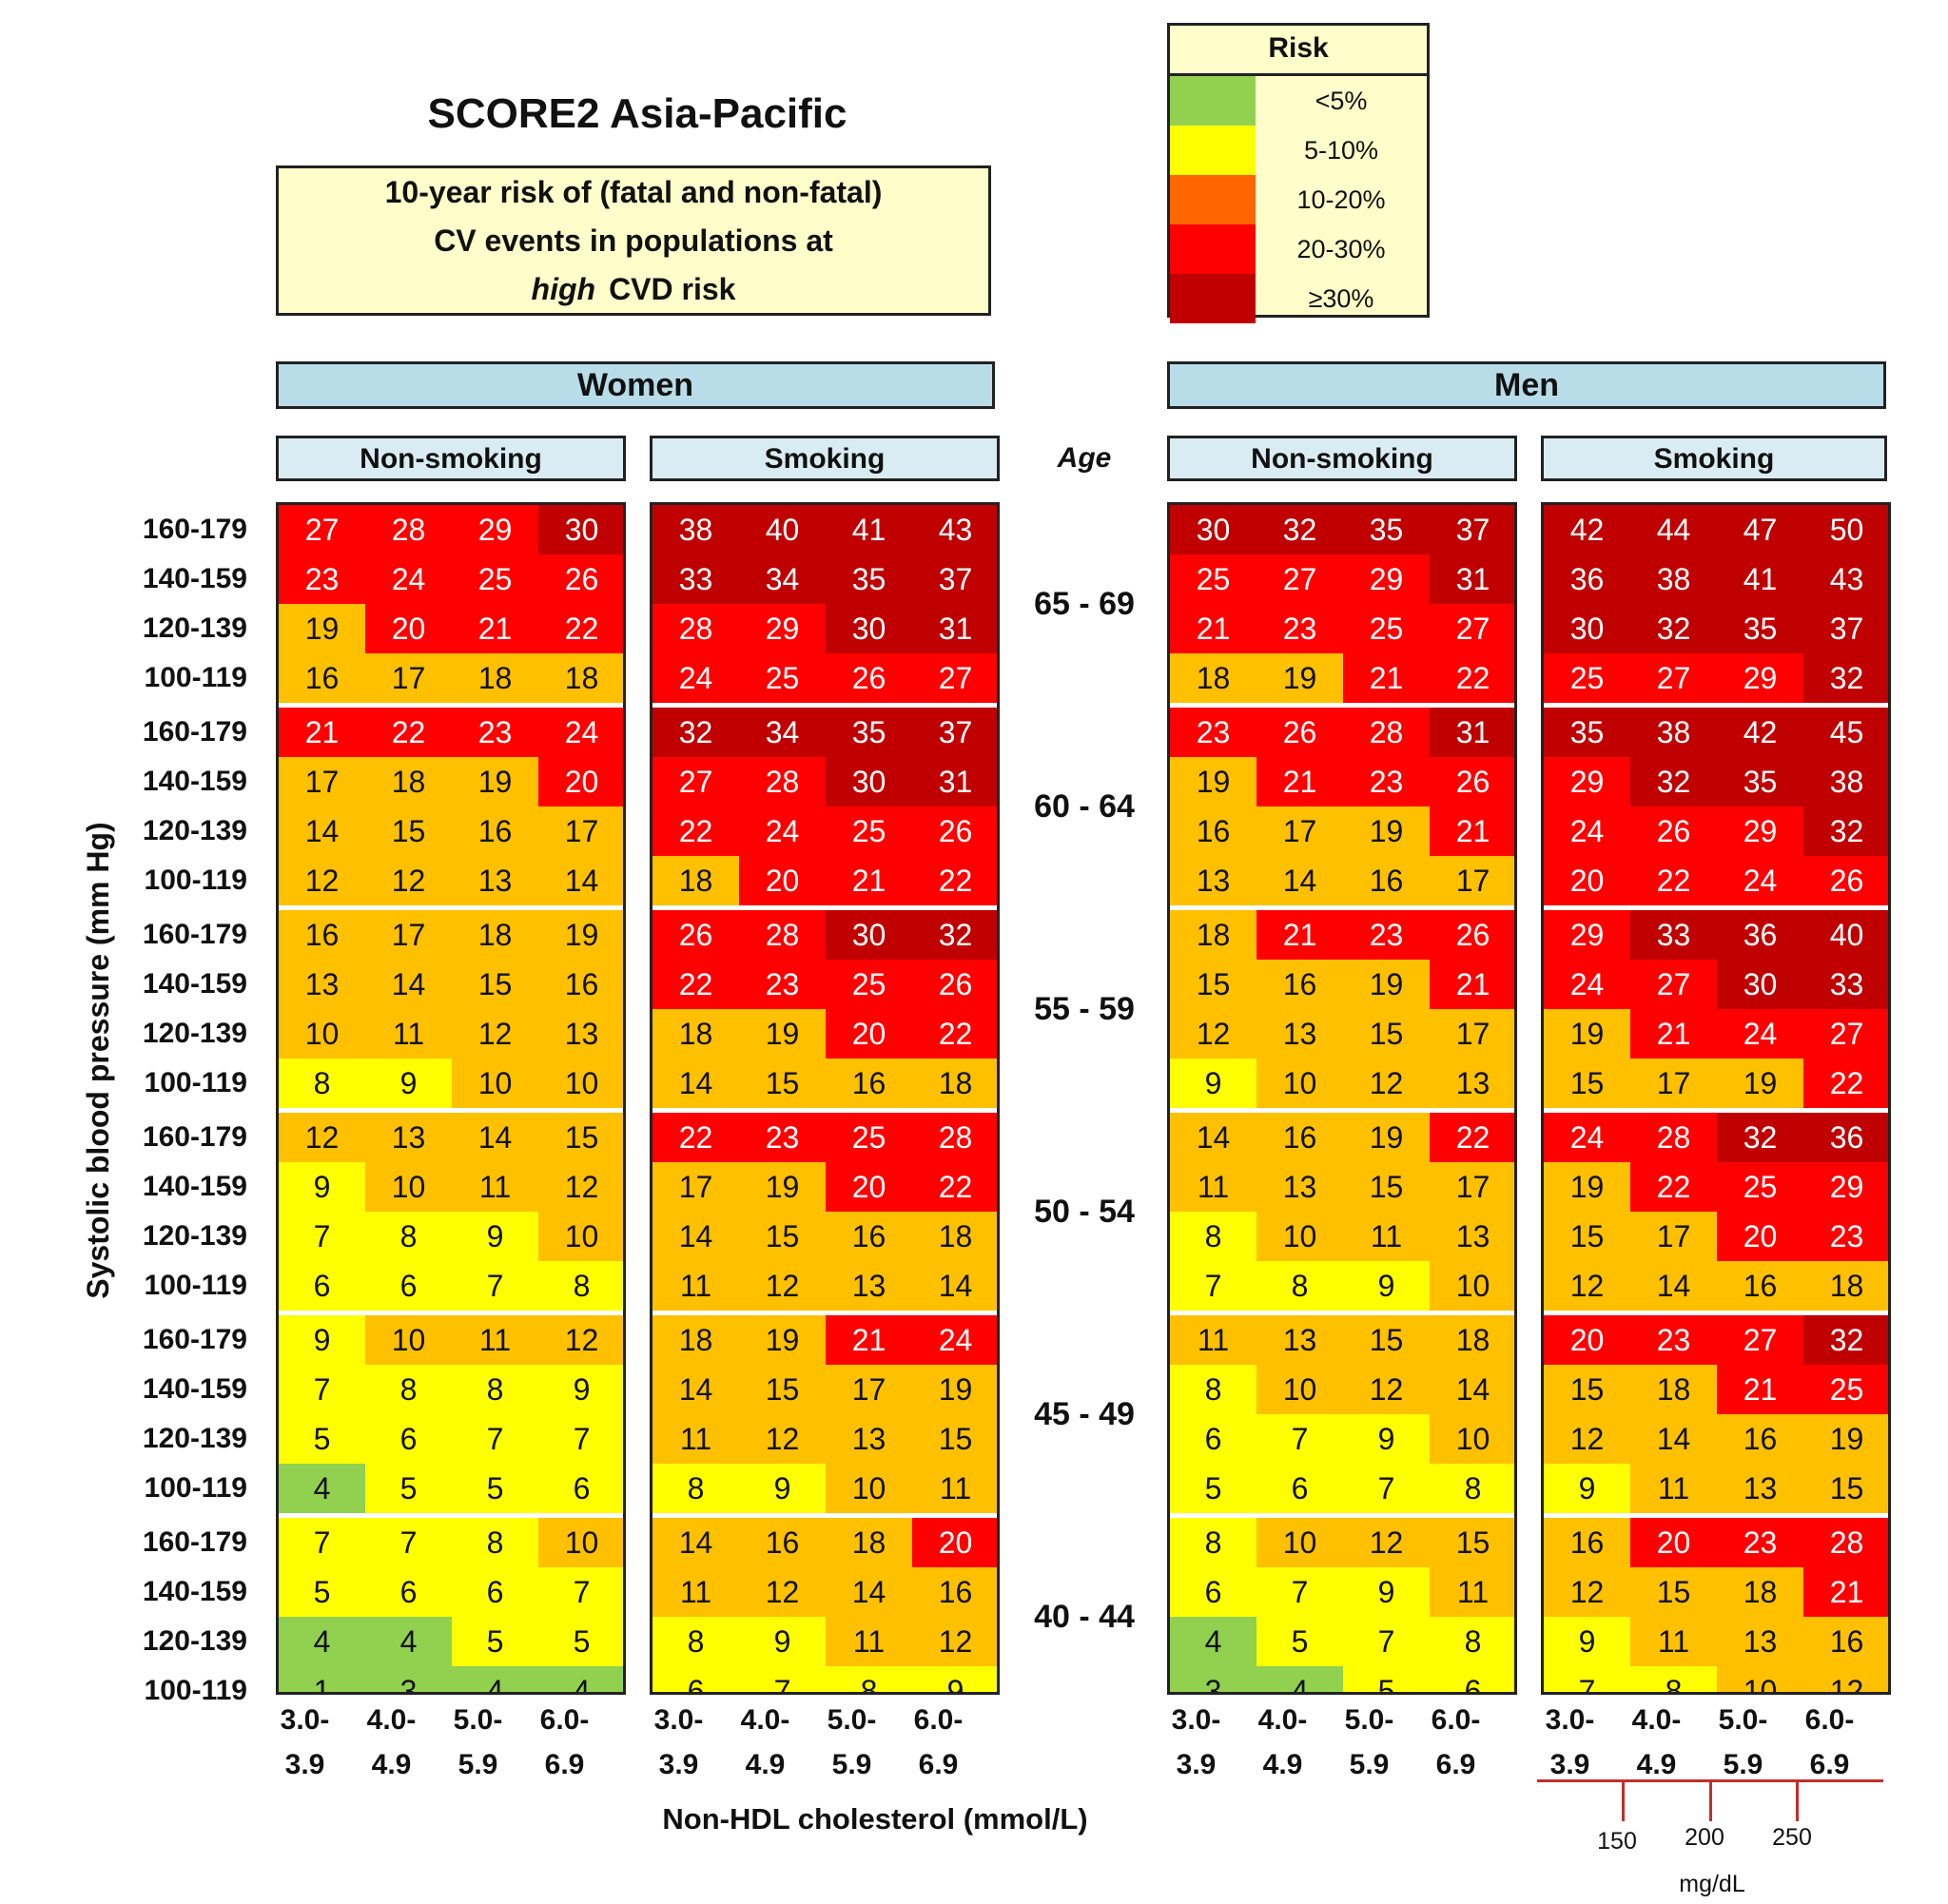 The width and height of the screenshot is (1948, 1904). Describe the element at coordinates (196, 1691) in the screenshot. I see `sbp-row-label: 100-119` at that location.